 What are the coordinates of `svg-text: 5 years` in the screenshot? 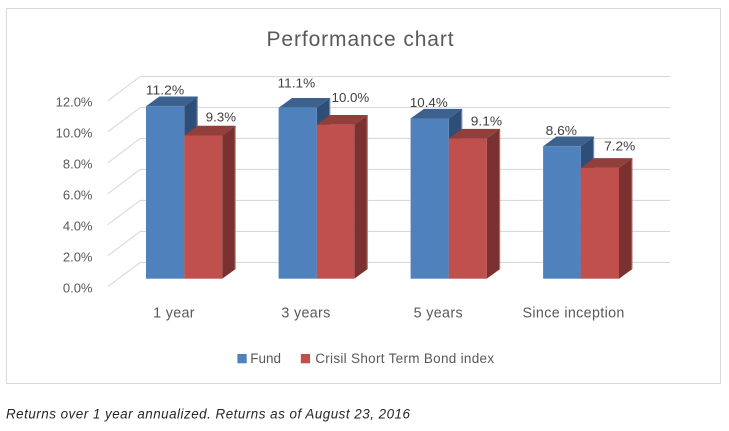 It's located at (438, 313).